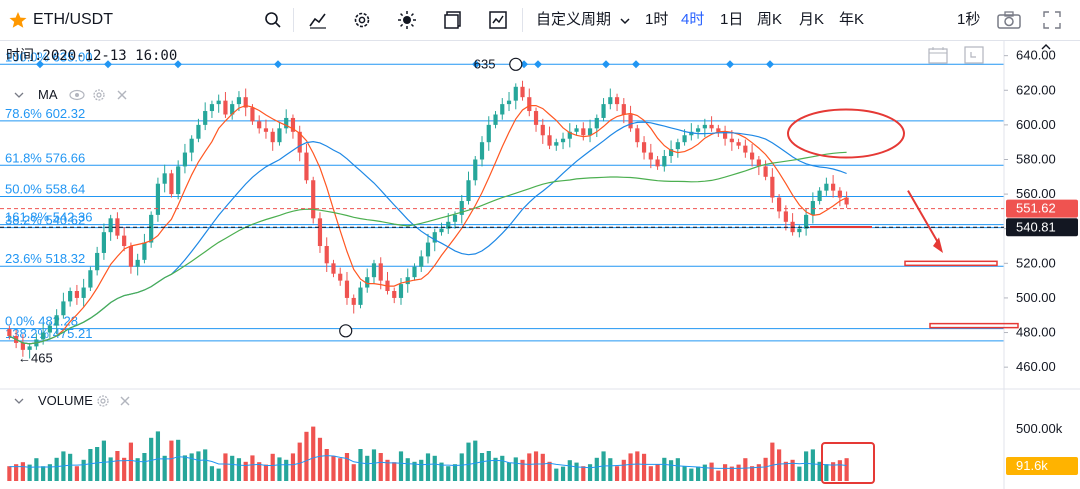  What do you see at coordinates (362, 20) in the screenshot?
I see `settings-icon` at bounding box center [362, 20].